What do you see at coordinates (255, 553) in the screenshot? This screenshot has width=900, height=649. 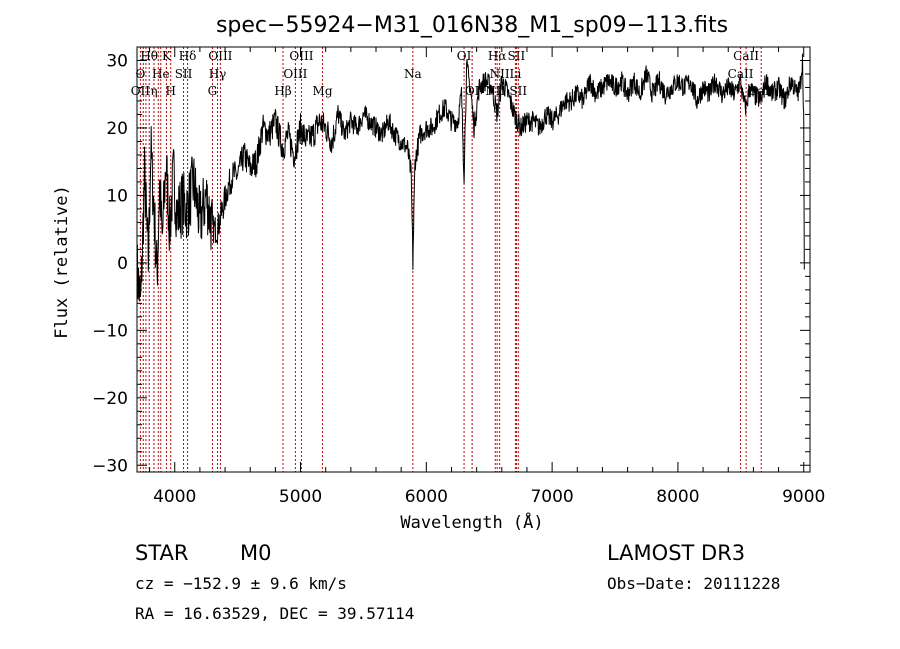 I see `object-subclass: M0` at bounding box center [255, 553].